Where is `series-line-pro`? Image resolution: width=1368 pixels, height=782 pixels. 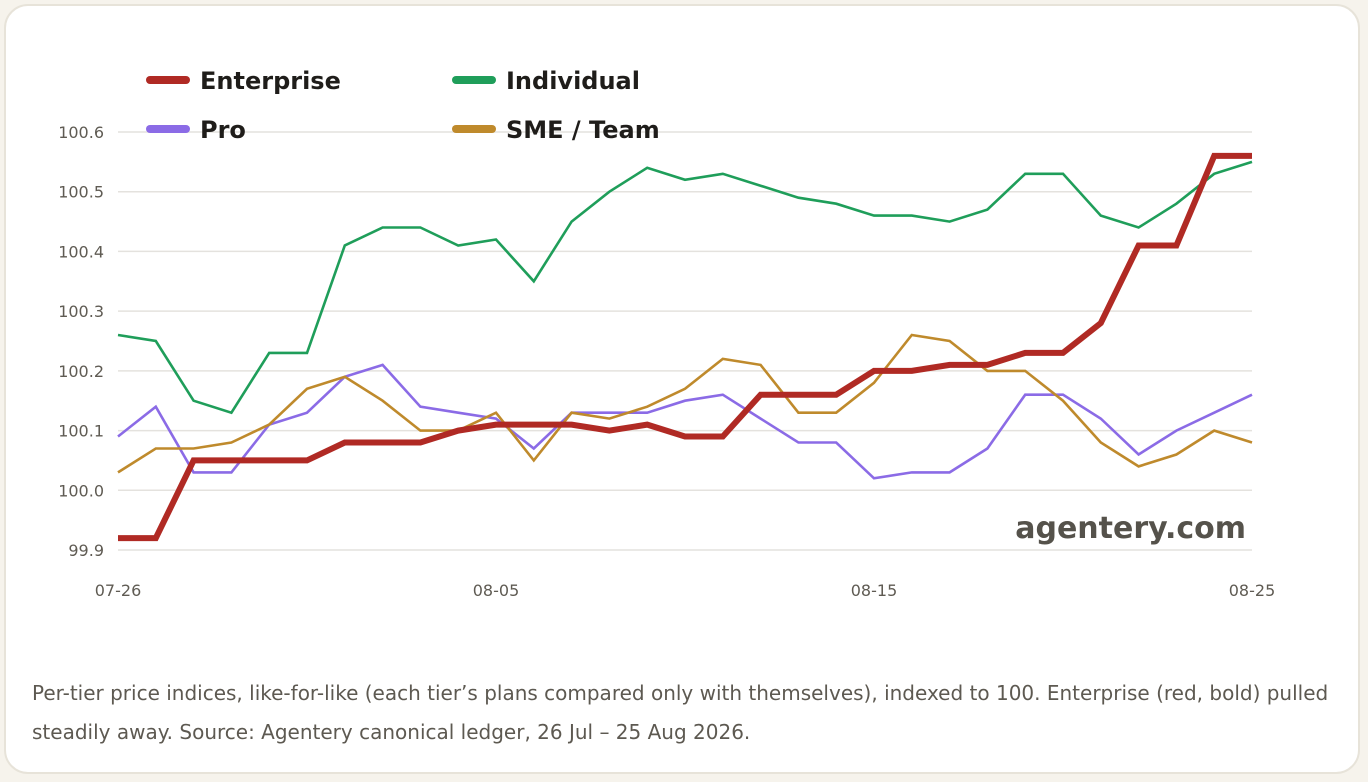
series-line-pro is located at coordinates (685, 421).